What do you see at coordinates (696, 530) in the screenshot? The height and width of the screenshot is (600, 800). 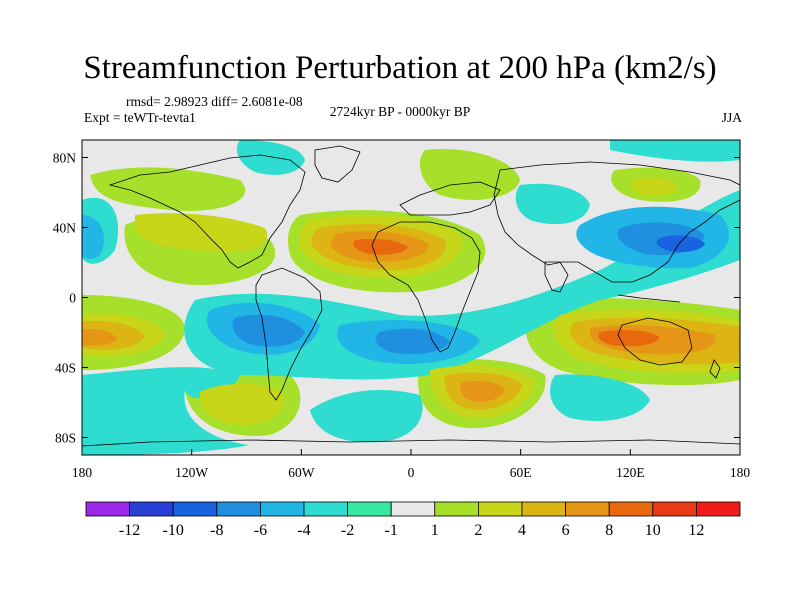 I see `colorbar-label: 12` at bounding box center [696, 530].